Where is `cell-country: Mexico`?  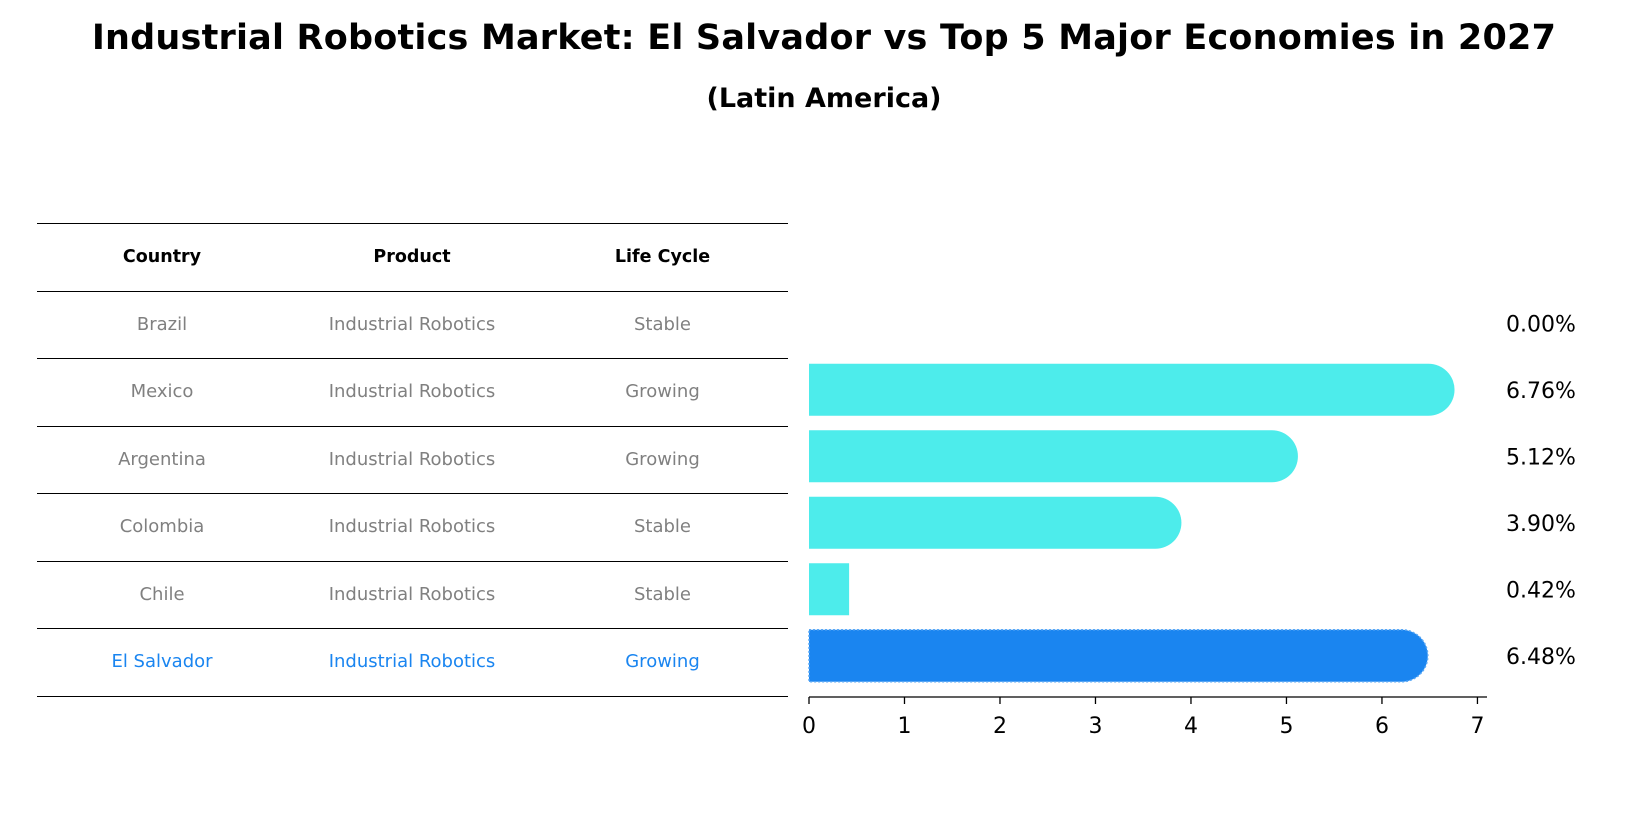
cell-country: Mexico is located at coordinates (162, 391).